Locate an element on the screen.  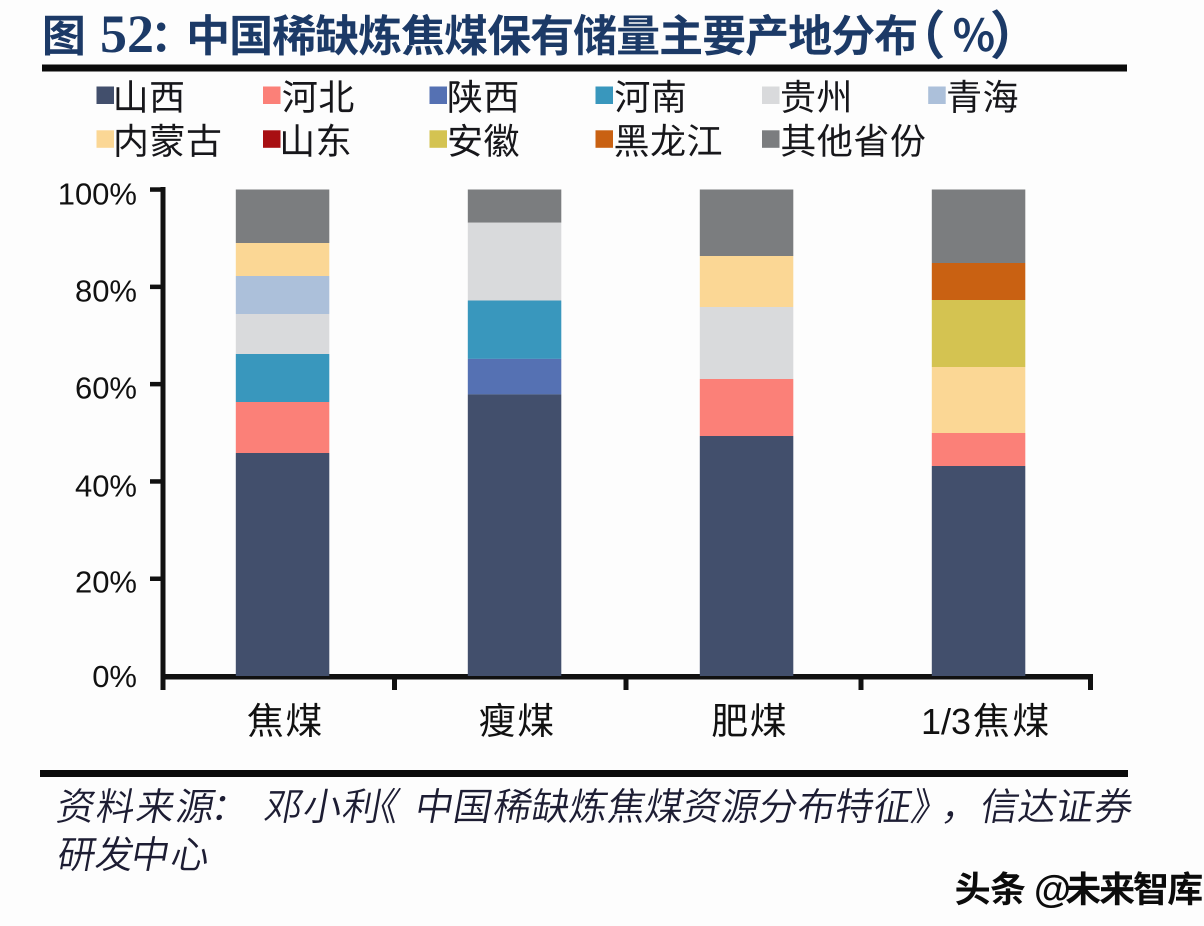
svg-text: 1/3 is located at coordinates (946, 721).